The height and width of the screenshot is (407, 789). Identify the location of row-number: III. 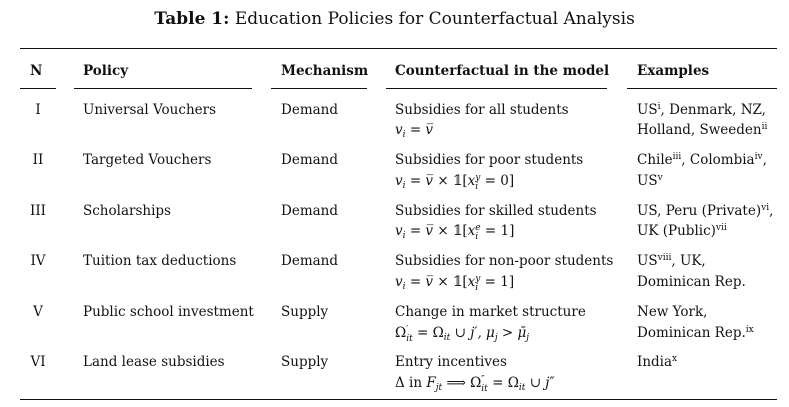
(38, 211).